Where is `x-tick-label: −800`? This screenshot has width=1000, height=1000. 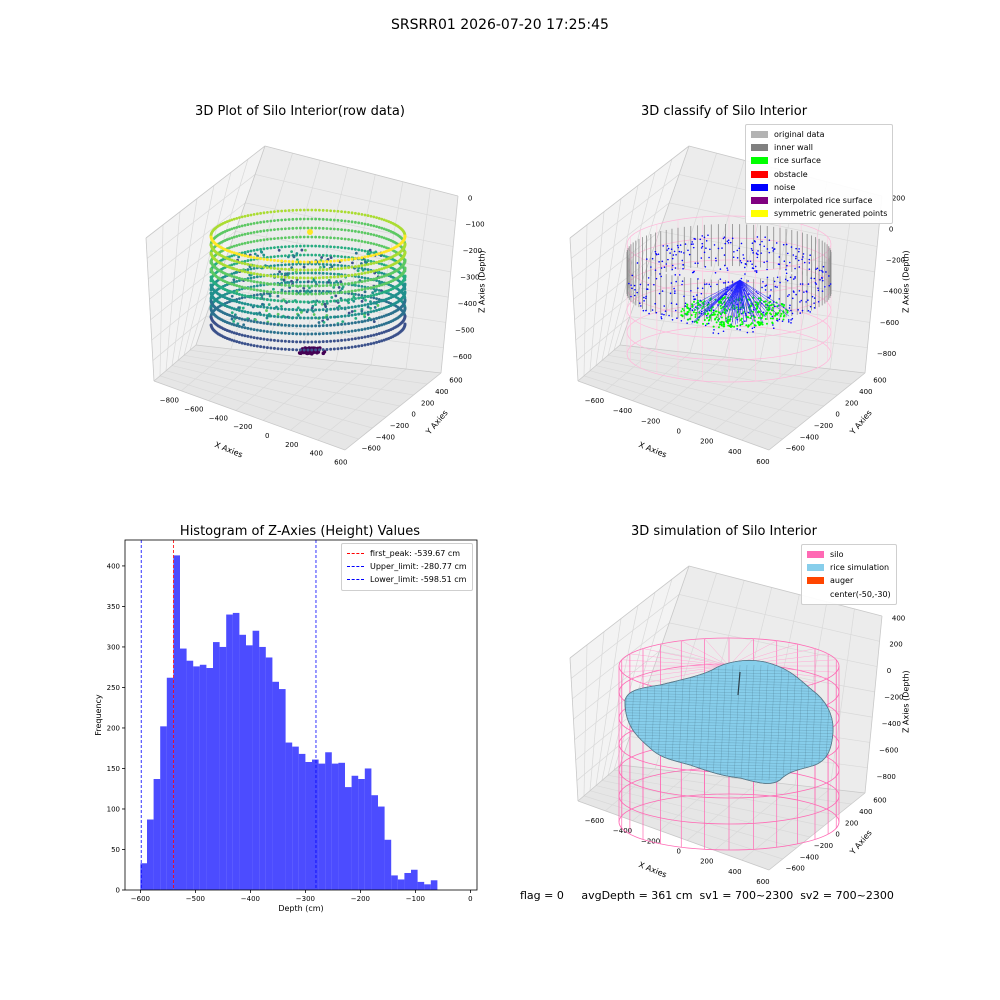 x-tick-label: −800 is located at coordinates (169, 401).